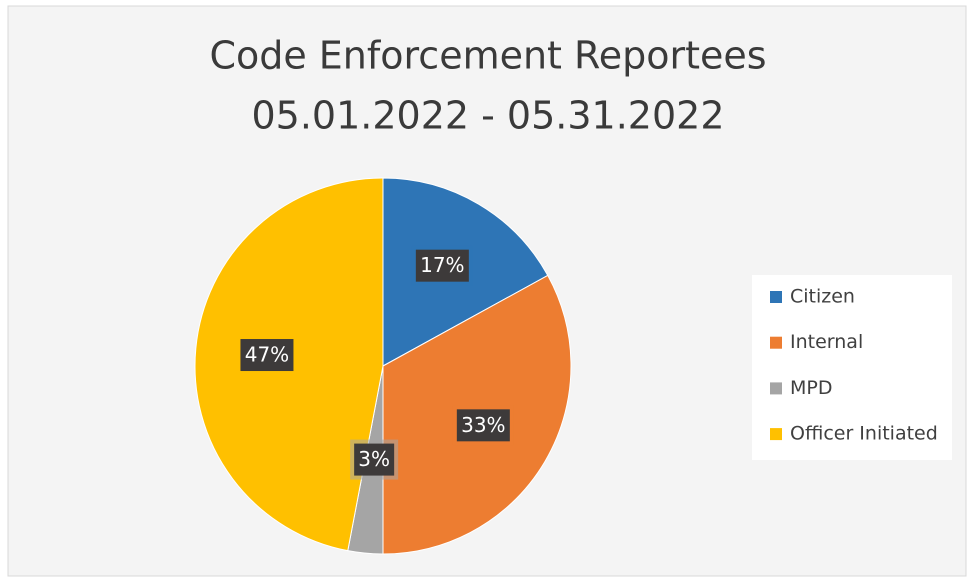 The height and width of the screenshot is (581, 973). I want to click on data-label: 3%, so click(374, 459).